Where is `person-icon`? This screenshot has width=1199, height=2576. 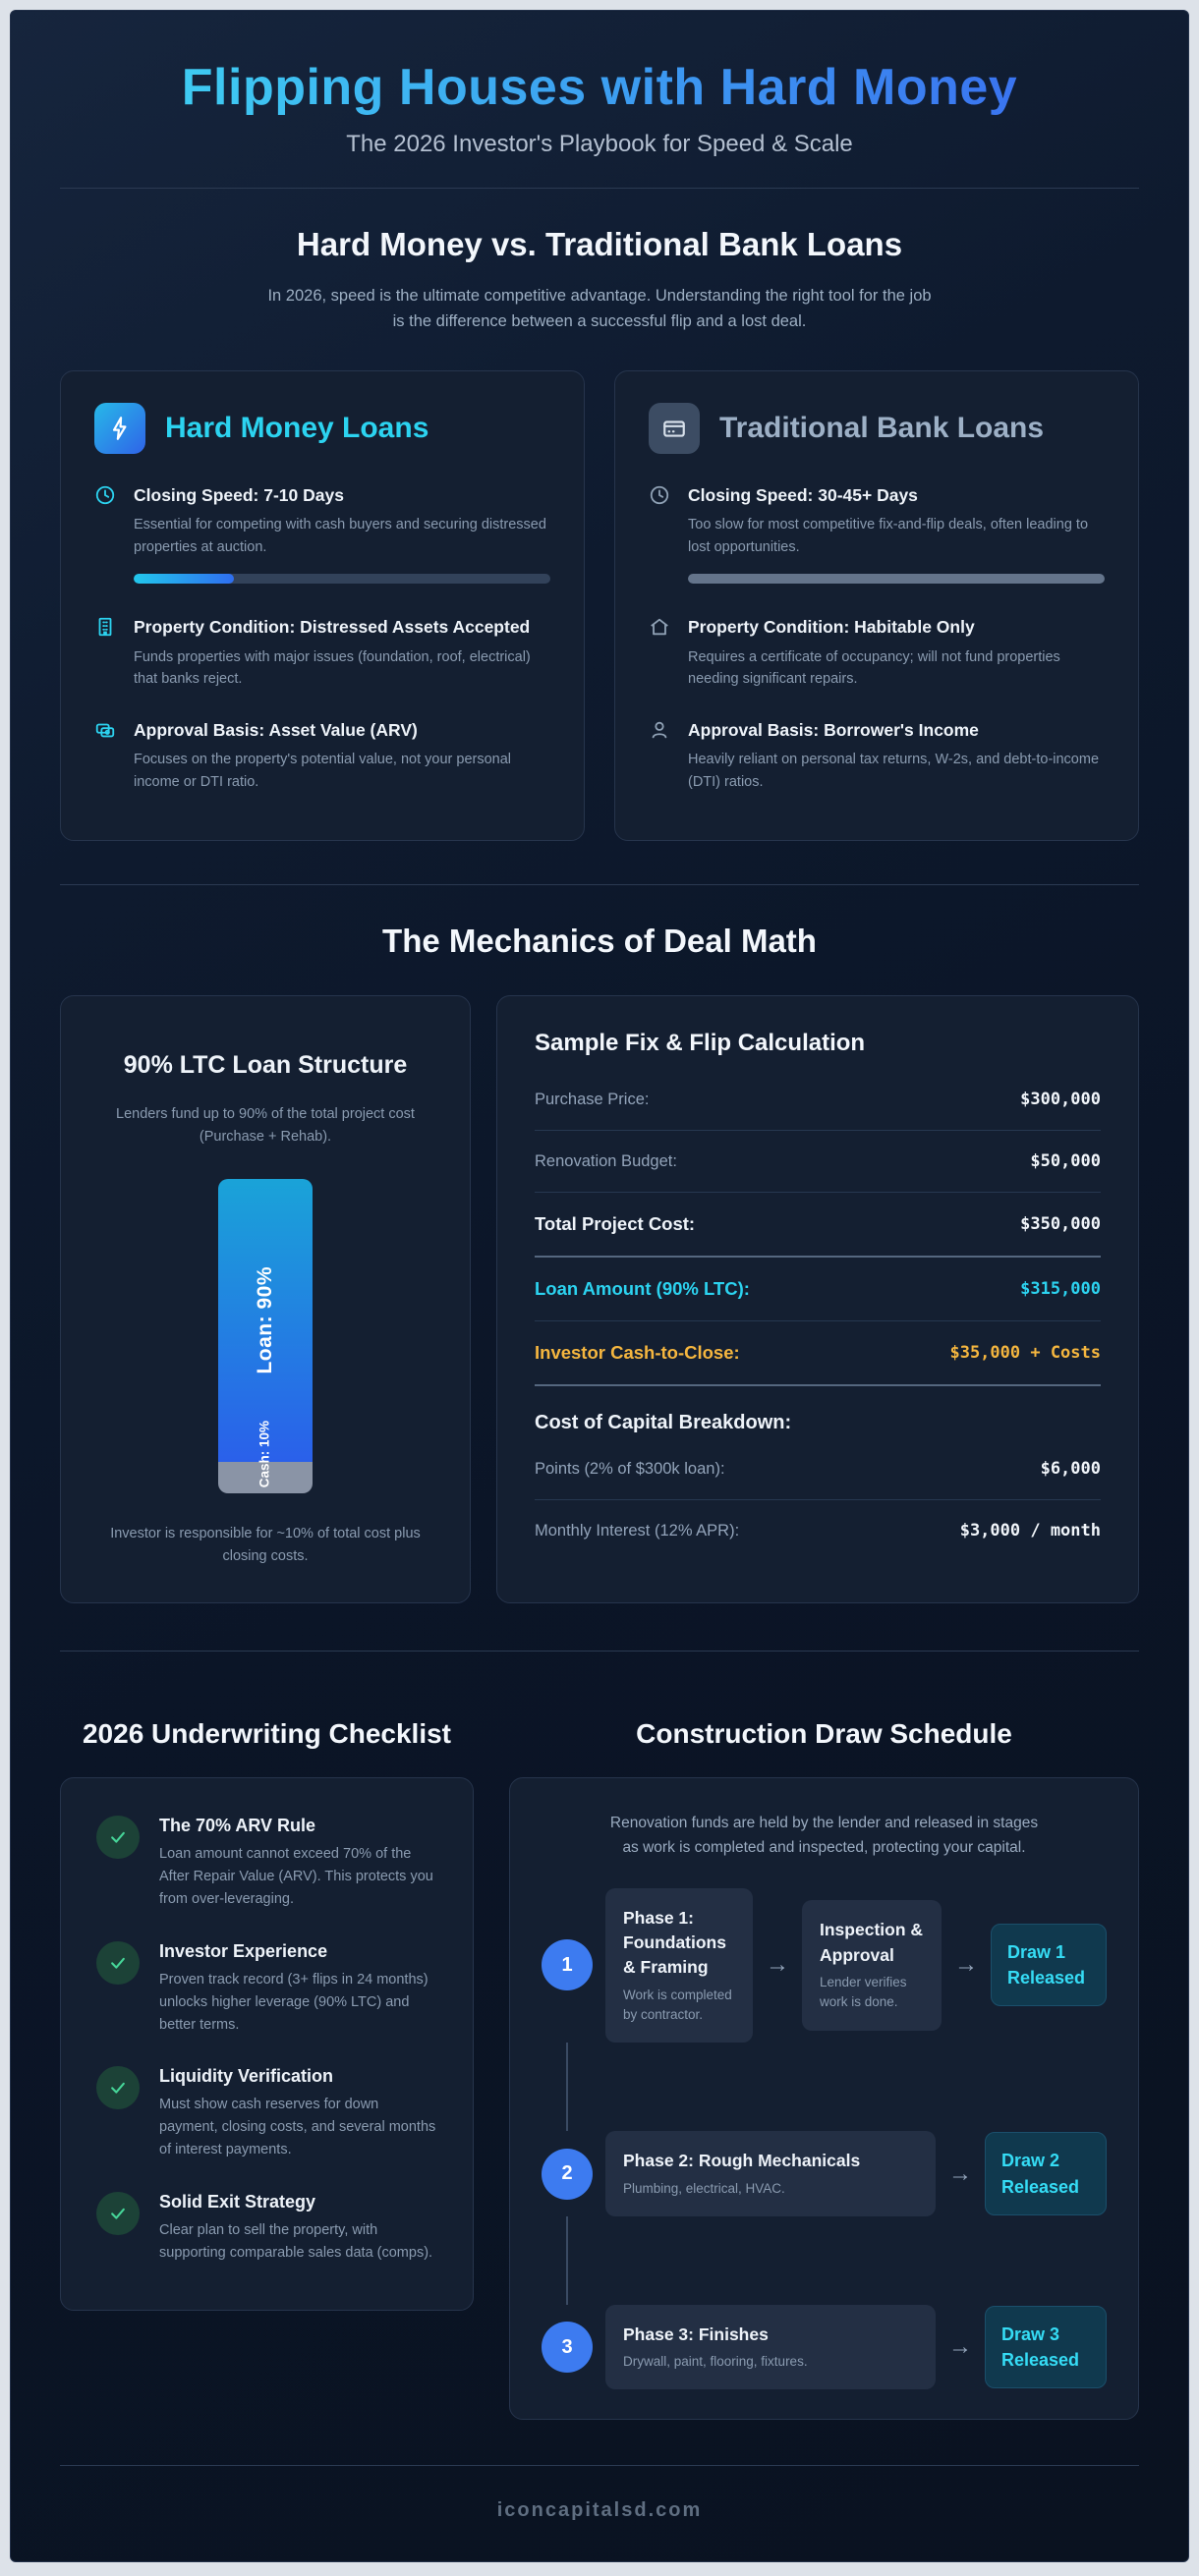 person-icon is located at coordinates (660, 756).